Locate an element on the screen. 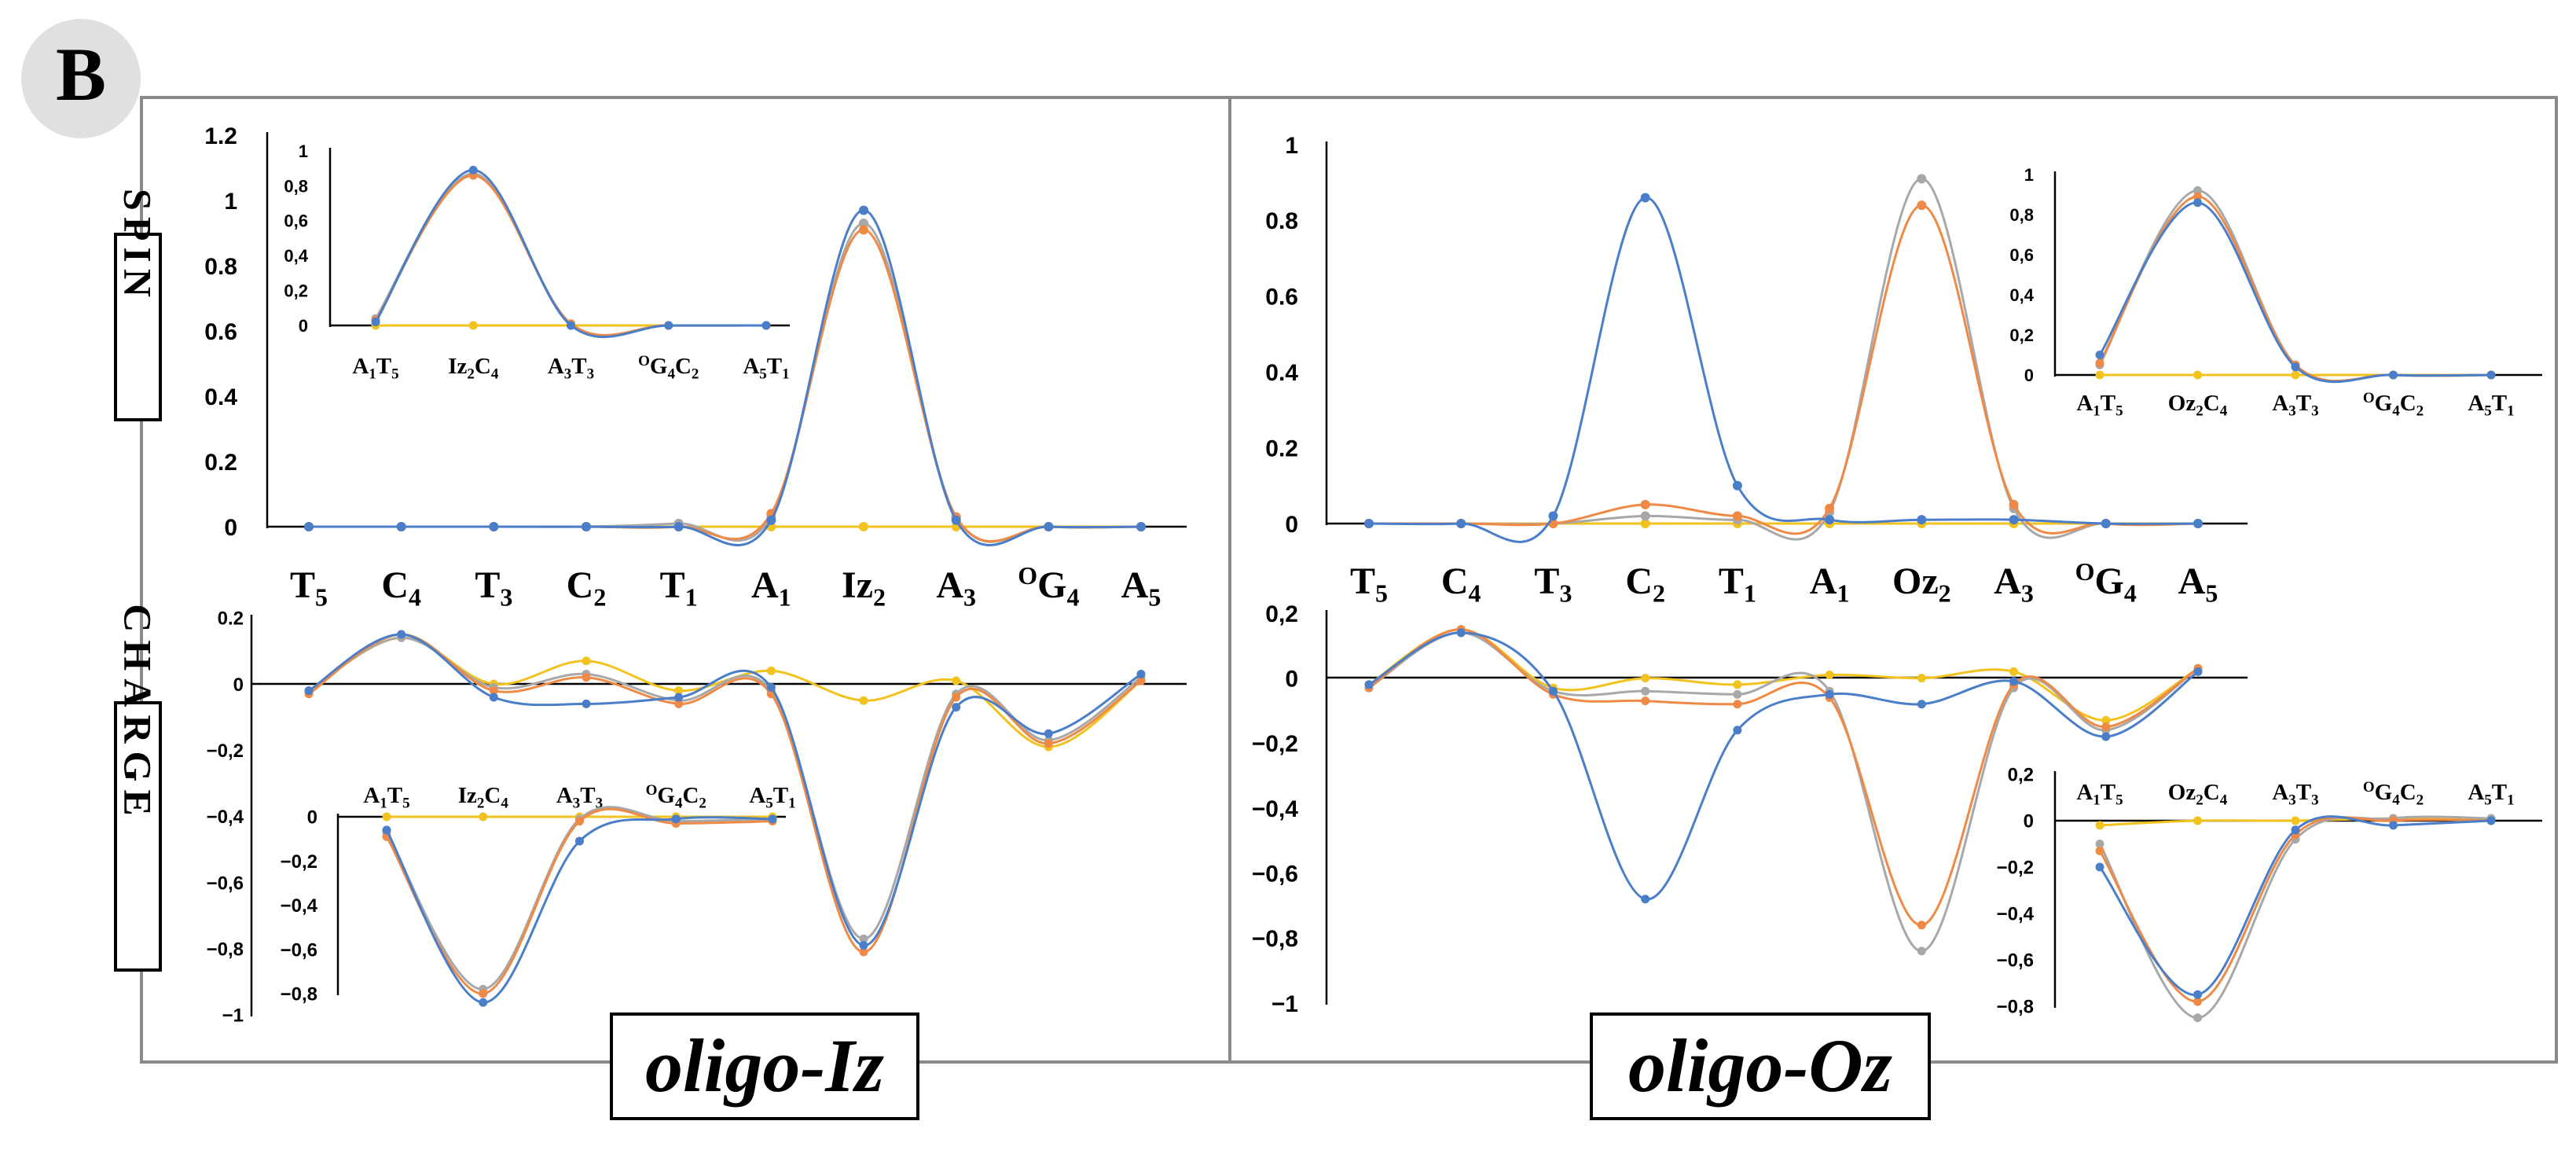 Image resolution: width=2576 pixels, height=1154 pixels. chart-oz-spin-inset: 0 0,2 0,4 0,6 0,8 1 A1T5 Oz2C4 A3T3 OG4C2 A5T1 is located at coordinates (2275, 292).